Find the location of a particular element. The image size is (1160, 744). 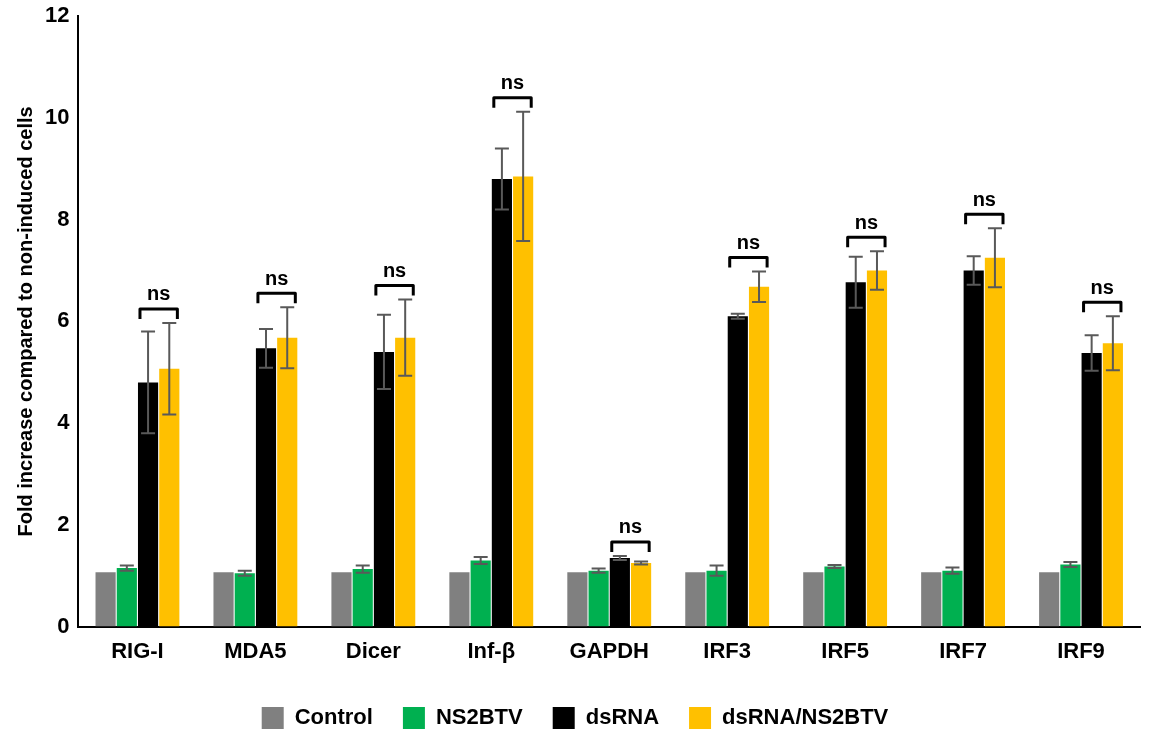

y-tick-label: 10 is located at coordinates (57, 116).